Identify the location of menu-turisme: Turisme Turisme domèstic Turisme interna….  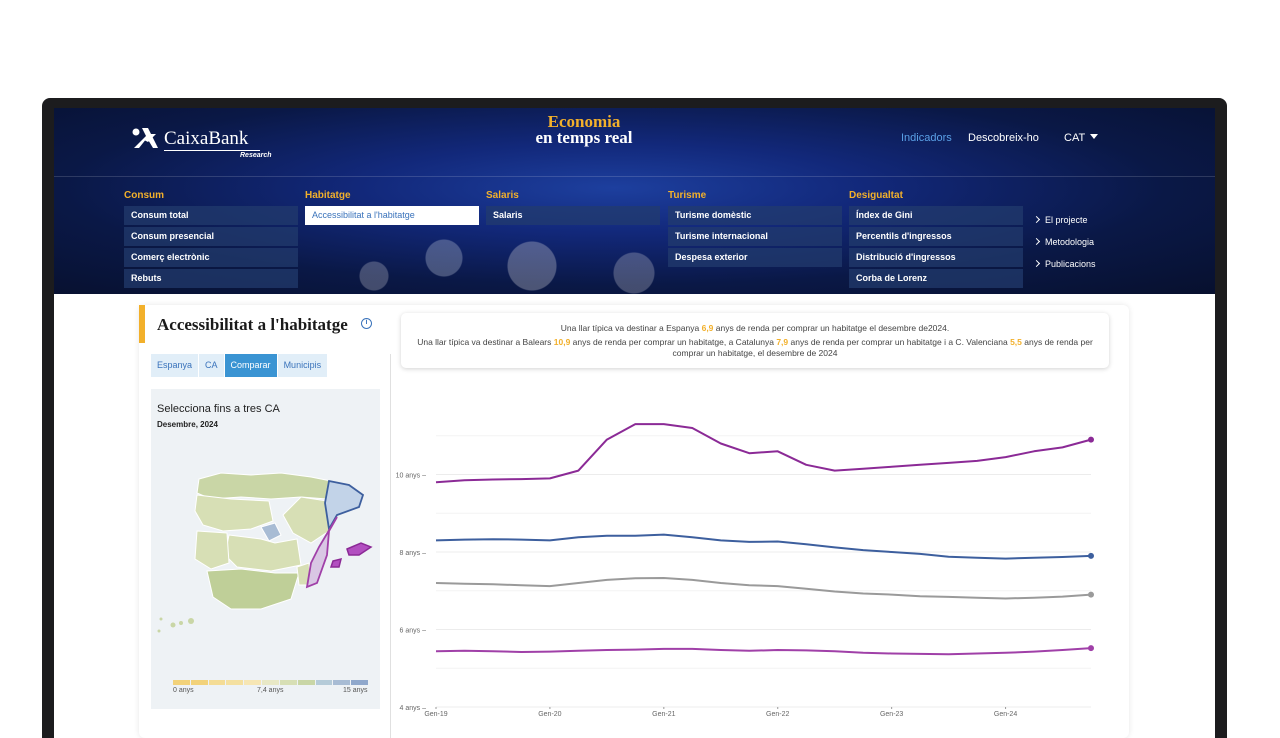
(755, 229).